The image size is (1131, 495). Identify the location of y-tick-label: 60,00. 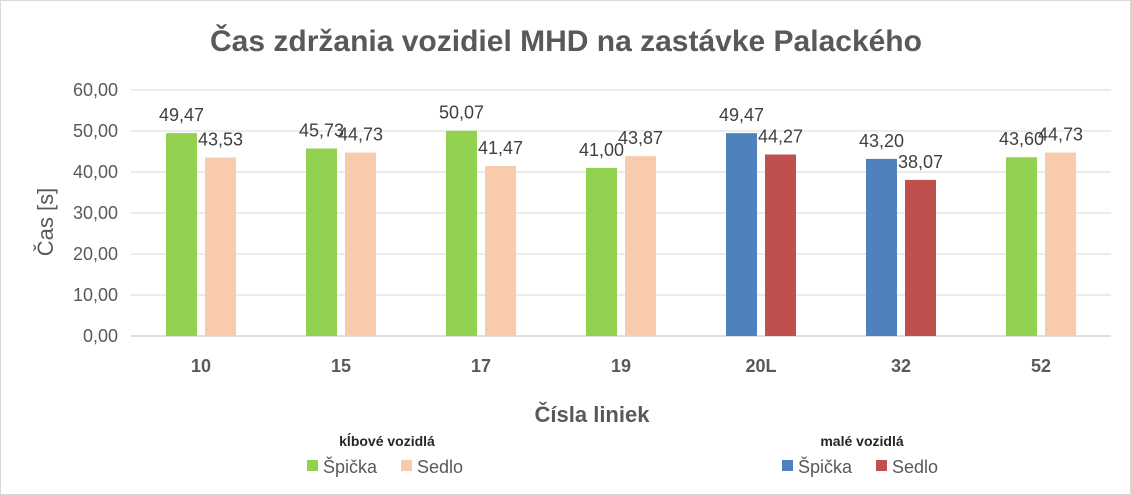
(95, 90).